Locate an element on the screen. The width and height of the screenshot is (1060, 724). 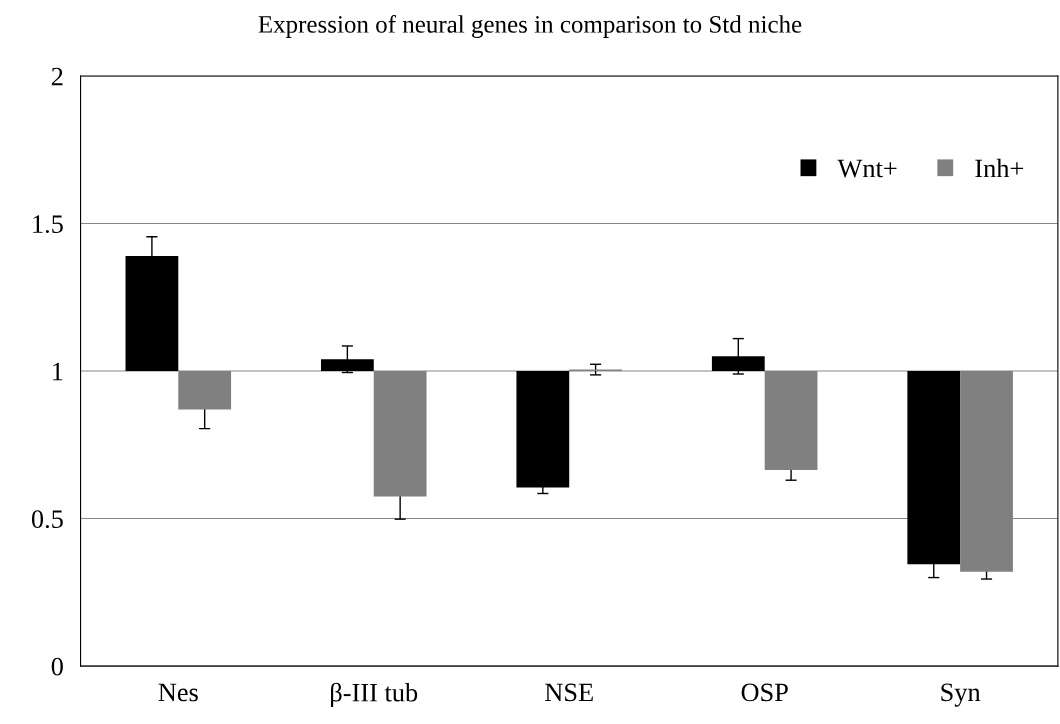
y-tick-label: 0 is located at coordinates (57, 666).